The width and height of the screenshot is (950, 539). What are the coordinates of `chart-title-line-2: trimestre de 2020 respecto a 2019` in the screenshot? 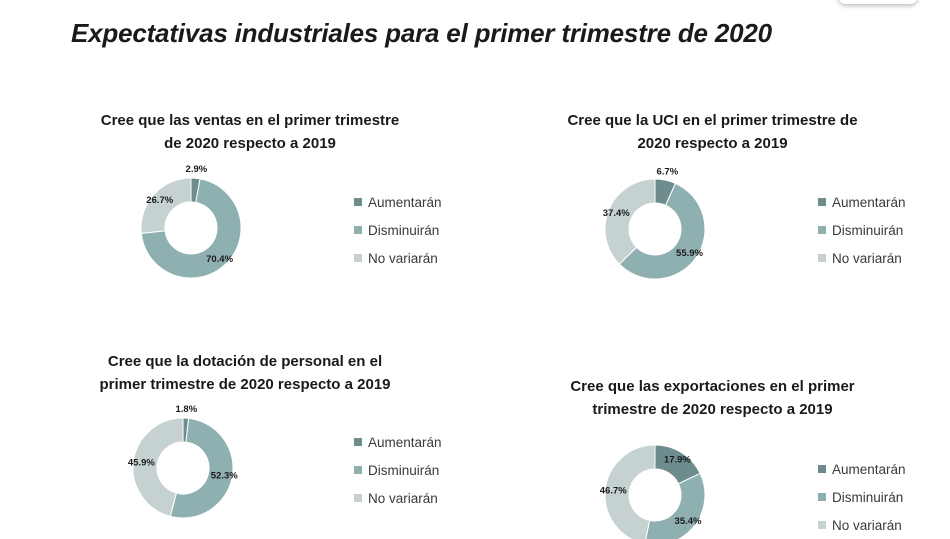 It's located at (712, 409).